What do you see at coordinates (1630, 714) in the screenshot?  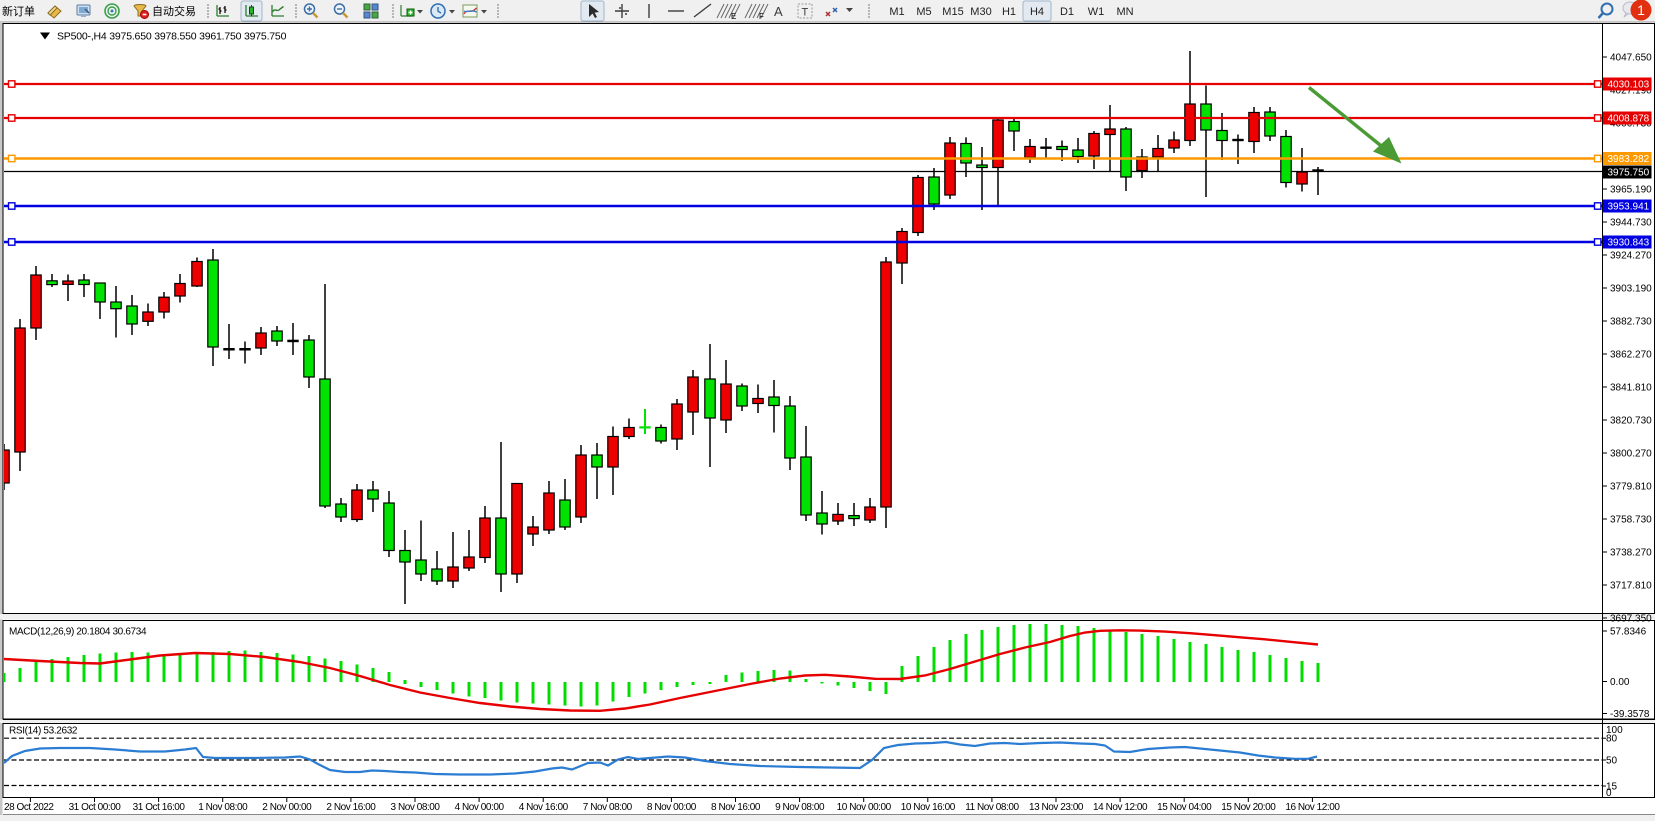 I see `svg-text: -39.3578` at bounding box center [1630, 714].